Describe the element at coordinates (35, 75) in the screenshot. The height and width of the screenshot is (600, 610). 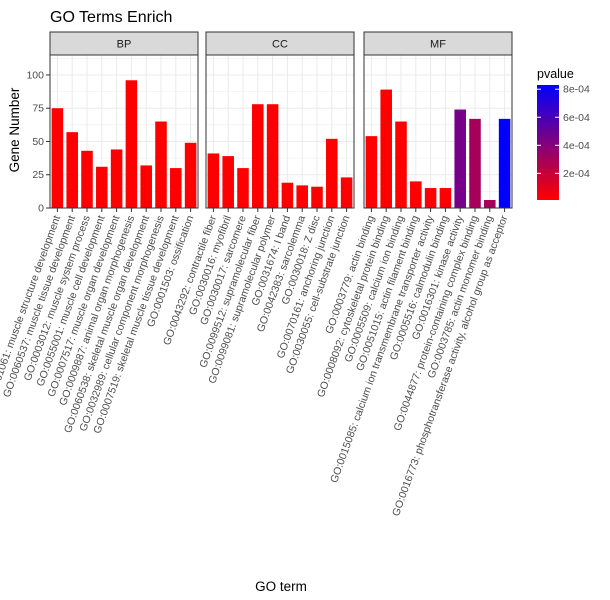
I see `y-tick-label: 100` at that location.